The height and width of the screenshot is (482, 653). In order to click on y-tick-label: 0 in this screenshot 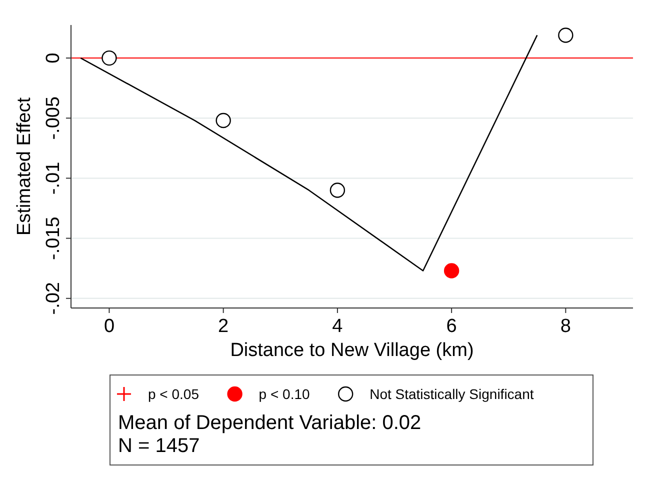, I will do `click(53, 58)`.